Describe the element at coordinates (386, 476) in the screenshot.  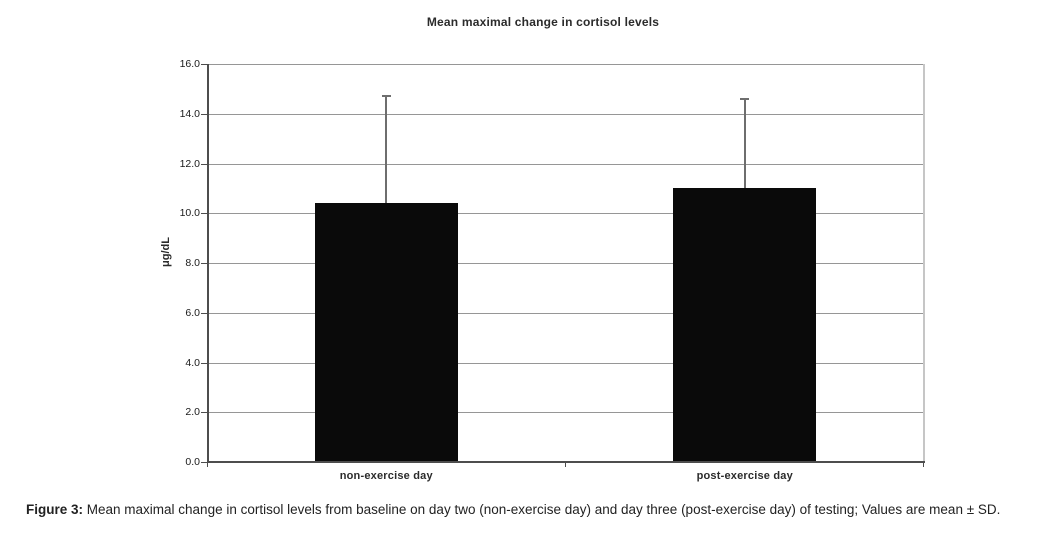
I see `x-category-label-non-exercise-day: non-exercise day` at that location.